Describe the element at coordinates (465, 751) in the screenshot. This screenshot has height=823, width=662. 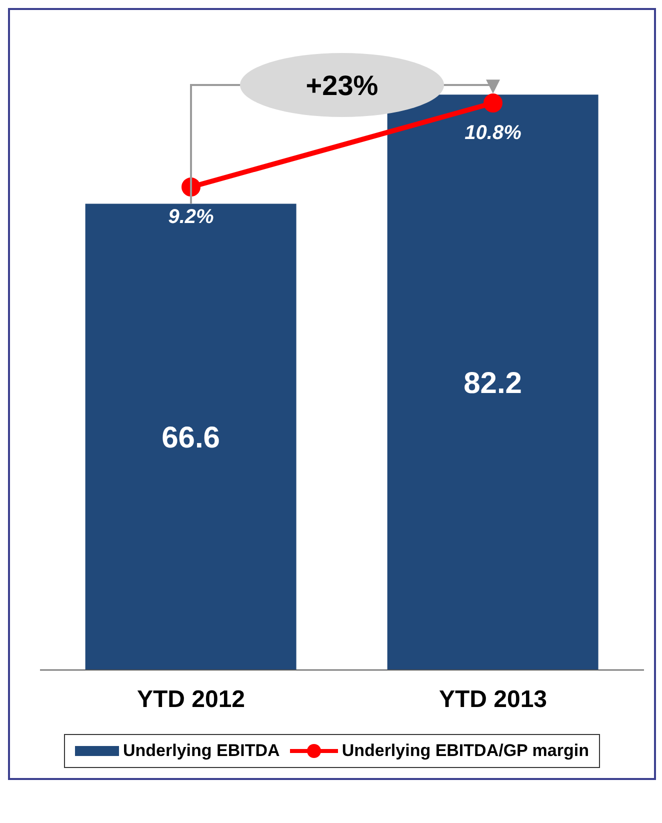
I see `legend-label: Underlying EBITDA/GP margin` at that location.